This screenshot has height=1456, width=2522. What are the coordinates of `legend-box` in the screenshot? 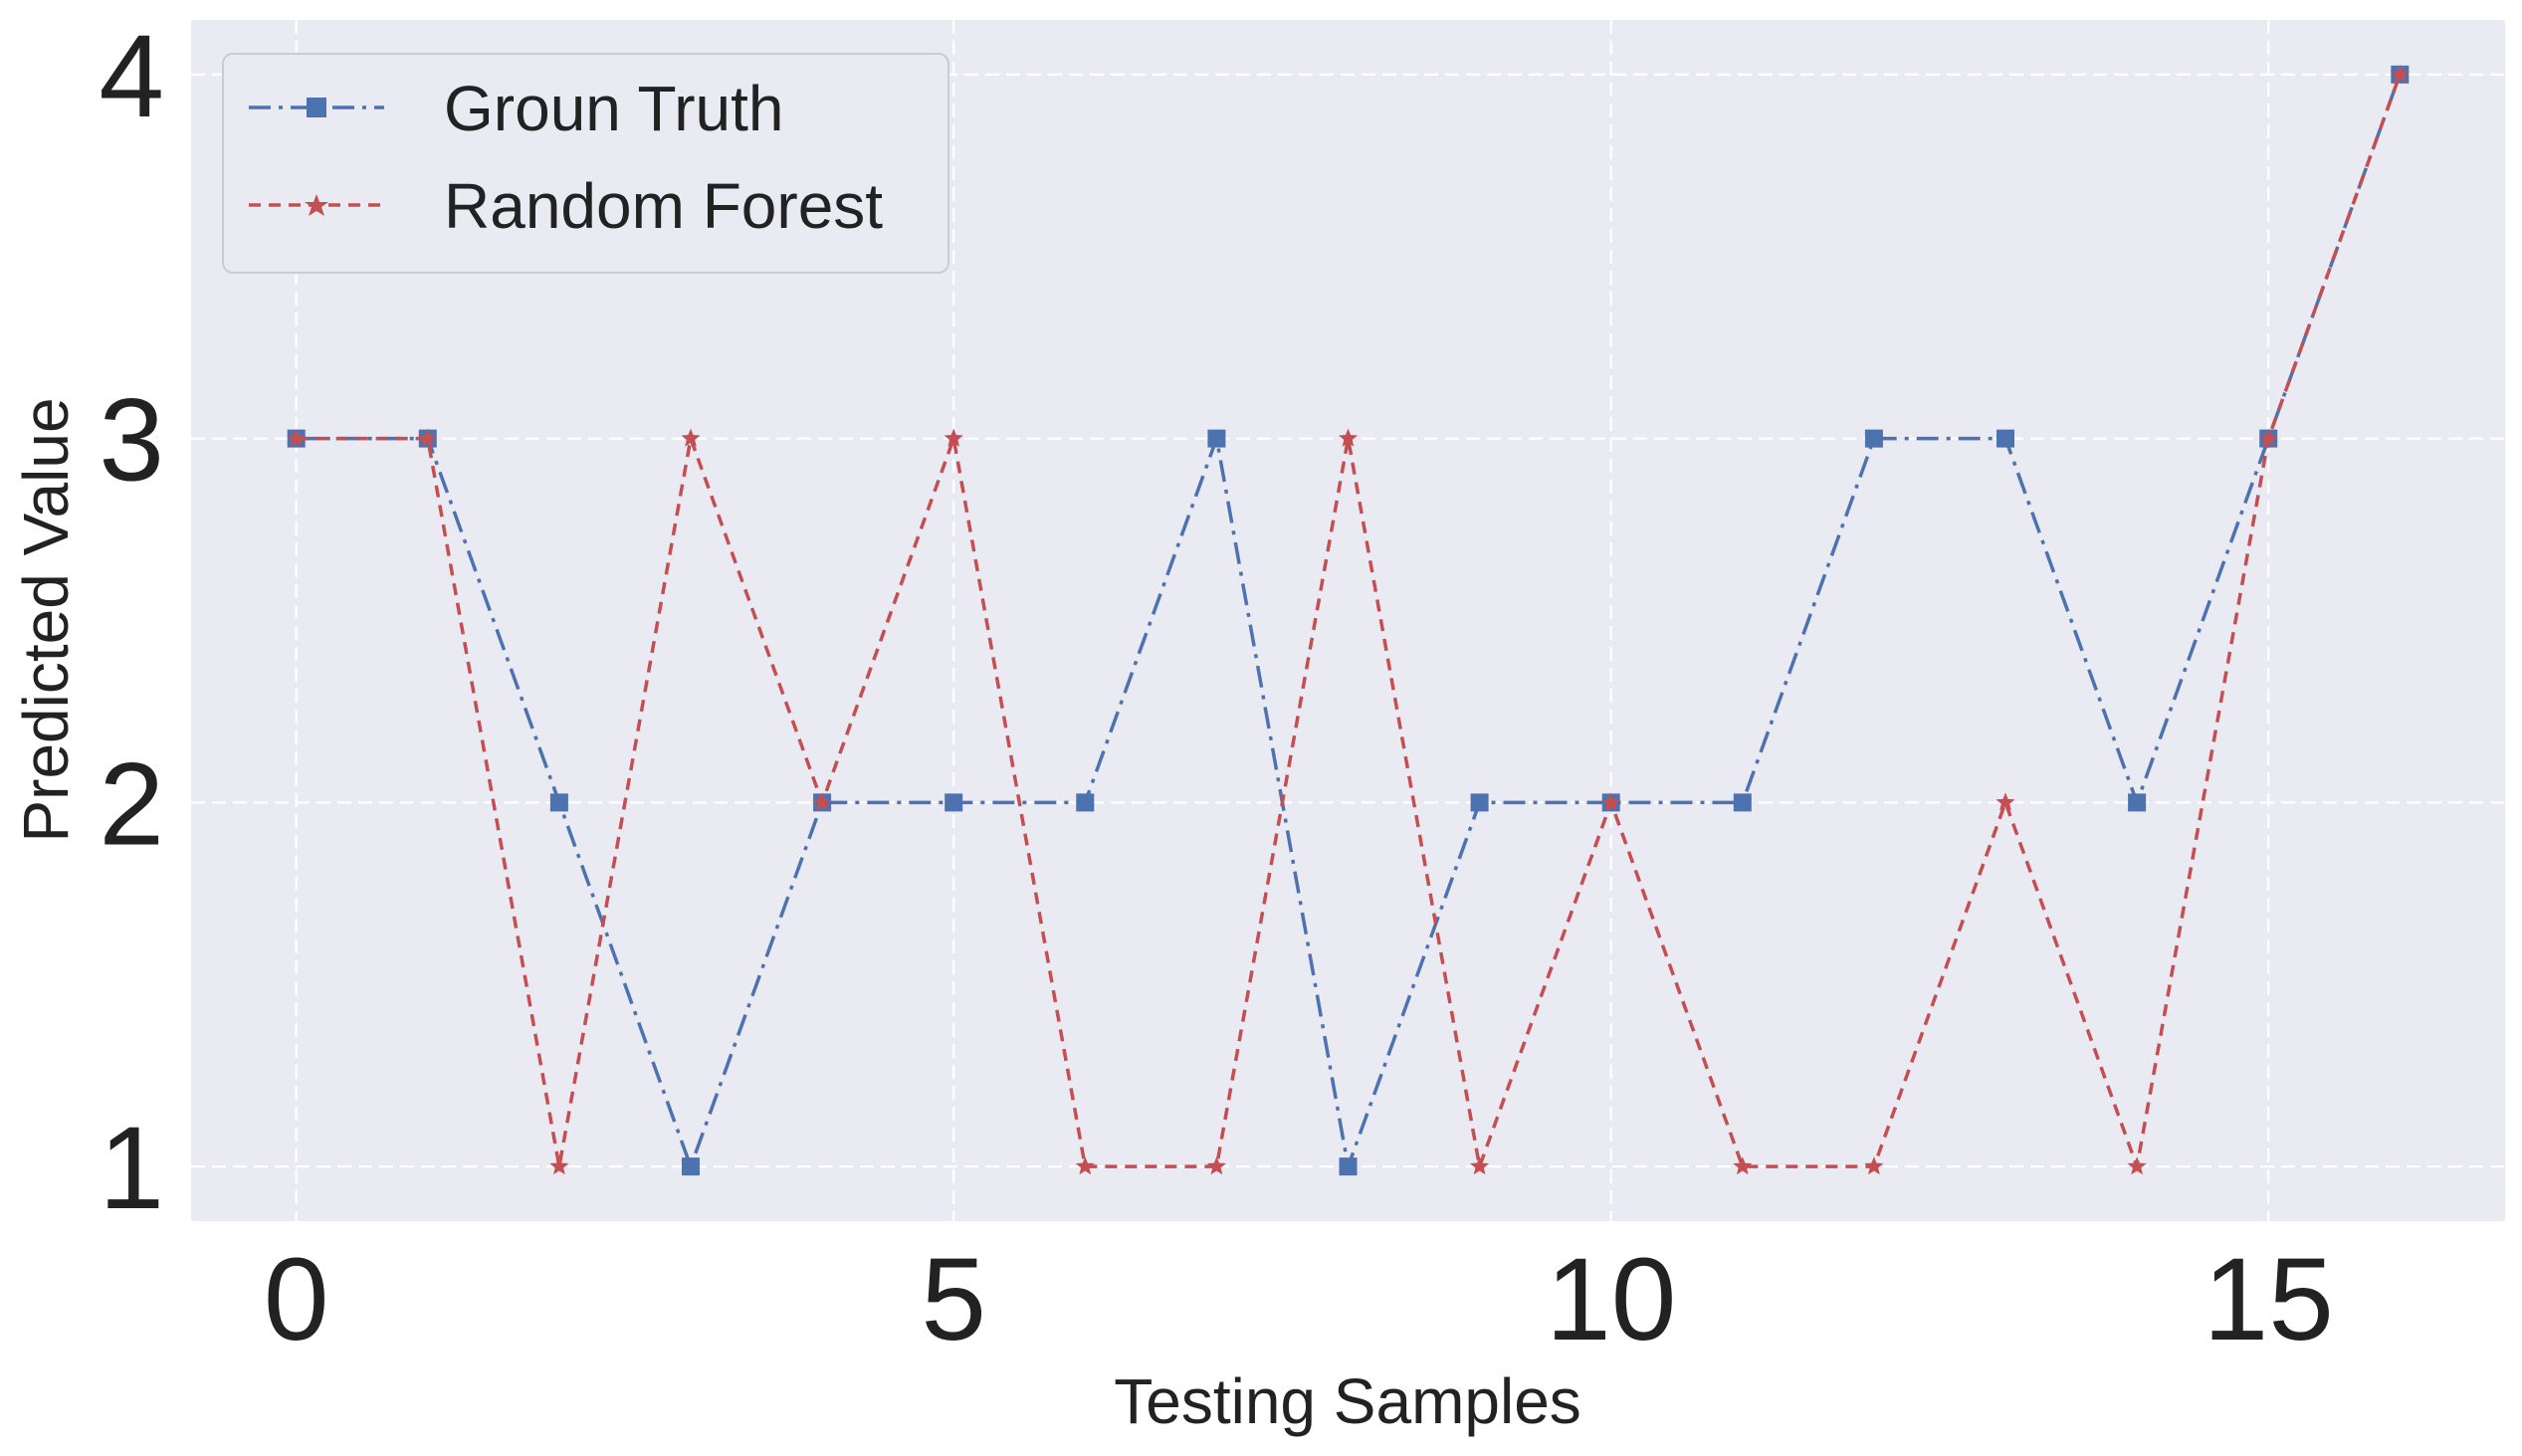 It's located at (585, 163).